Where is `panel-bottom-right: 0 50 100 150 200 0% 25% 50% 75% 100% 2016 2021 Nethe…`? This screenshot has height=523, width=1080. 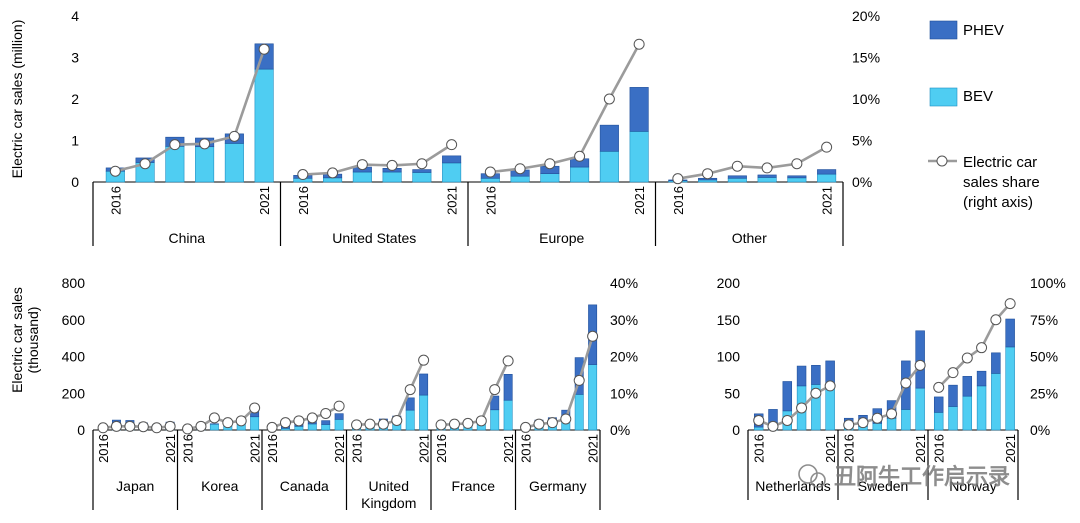 panel-bottom-right: 0 50 100 150 200 0% 25% 50% 75% 100% 2016 2021 Nethe… is located at coordinates (891, 387).